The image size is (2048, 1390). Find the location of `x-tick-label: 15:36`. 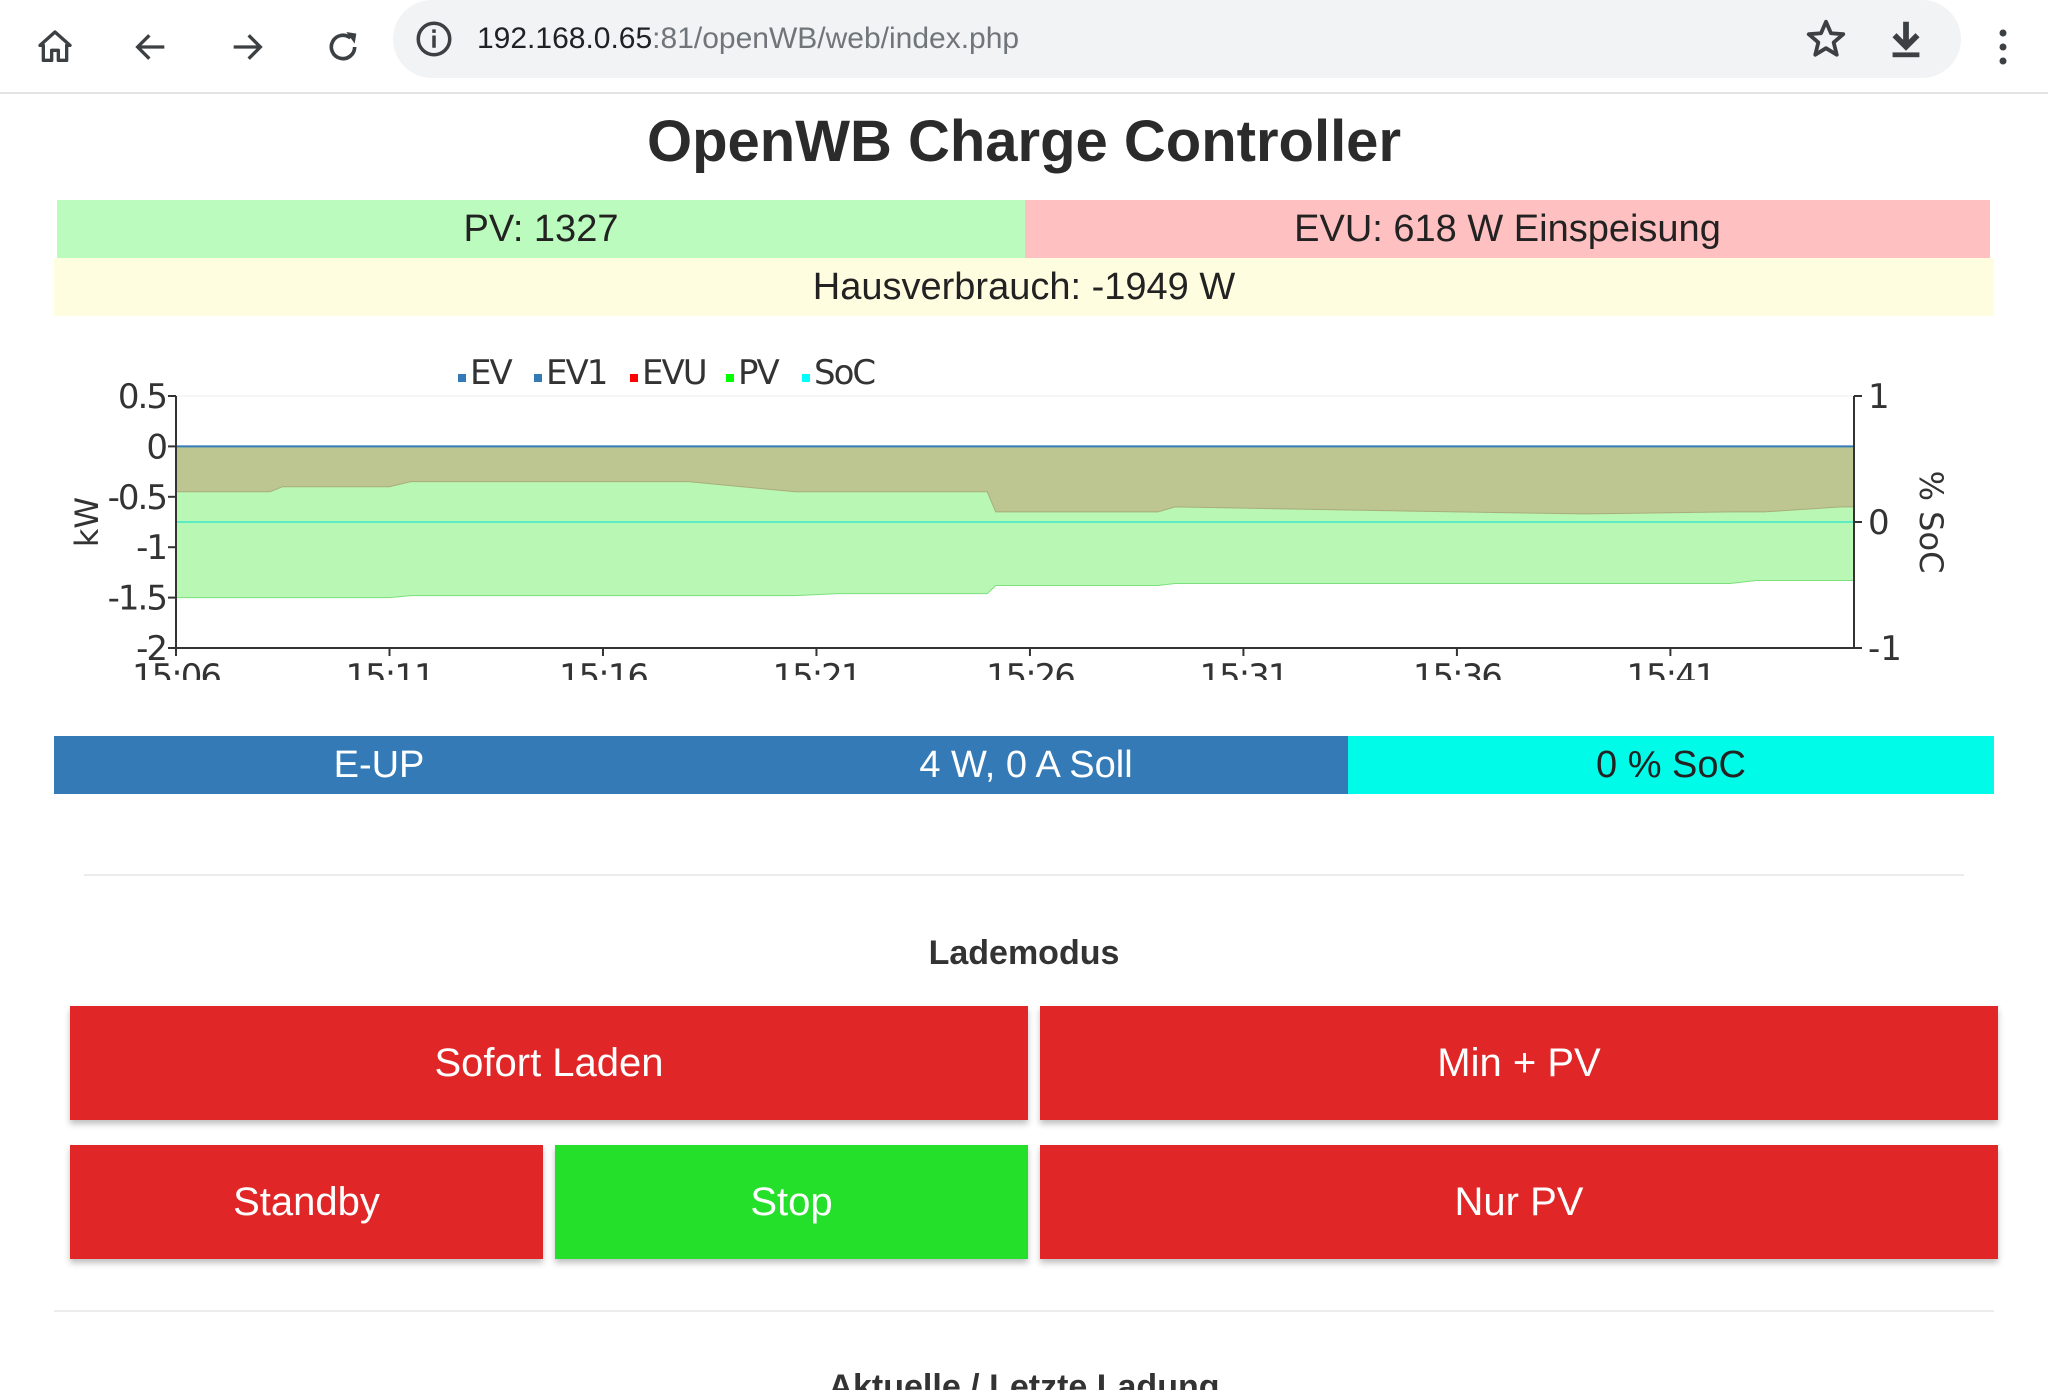

x-tick-label: 15:36 is located at coordinates (1457, 668).